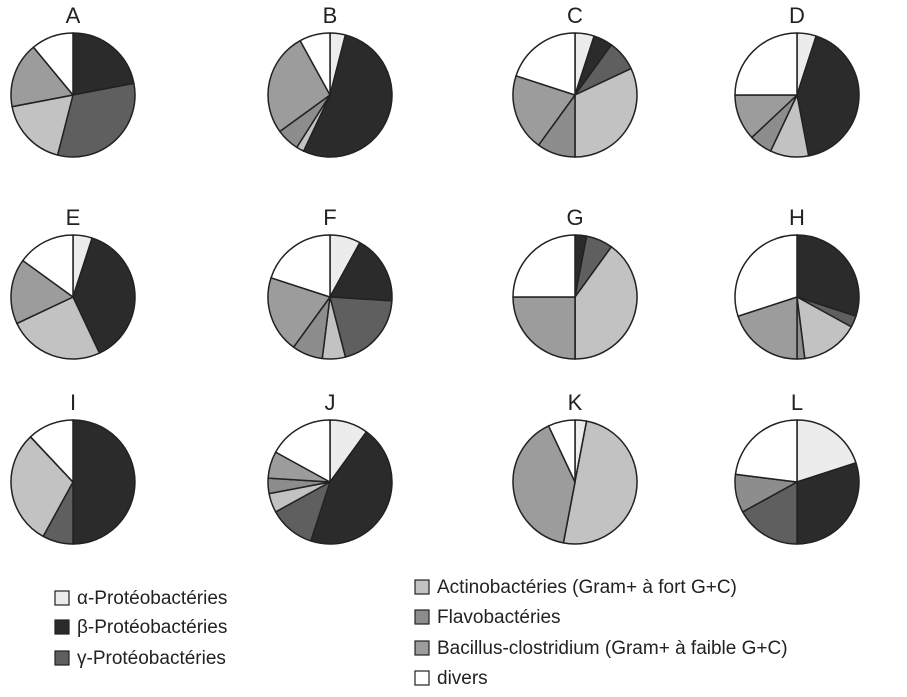  Describe the element at coordinates (152, 598) in the screenshot. I see `legend-label: α-Protéobactéries` at that location.